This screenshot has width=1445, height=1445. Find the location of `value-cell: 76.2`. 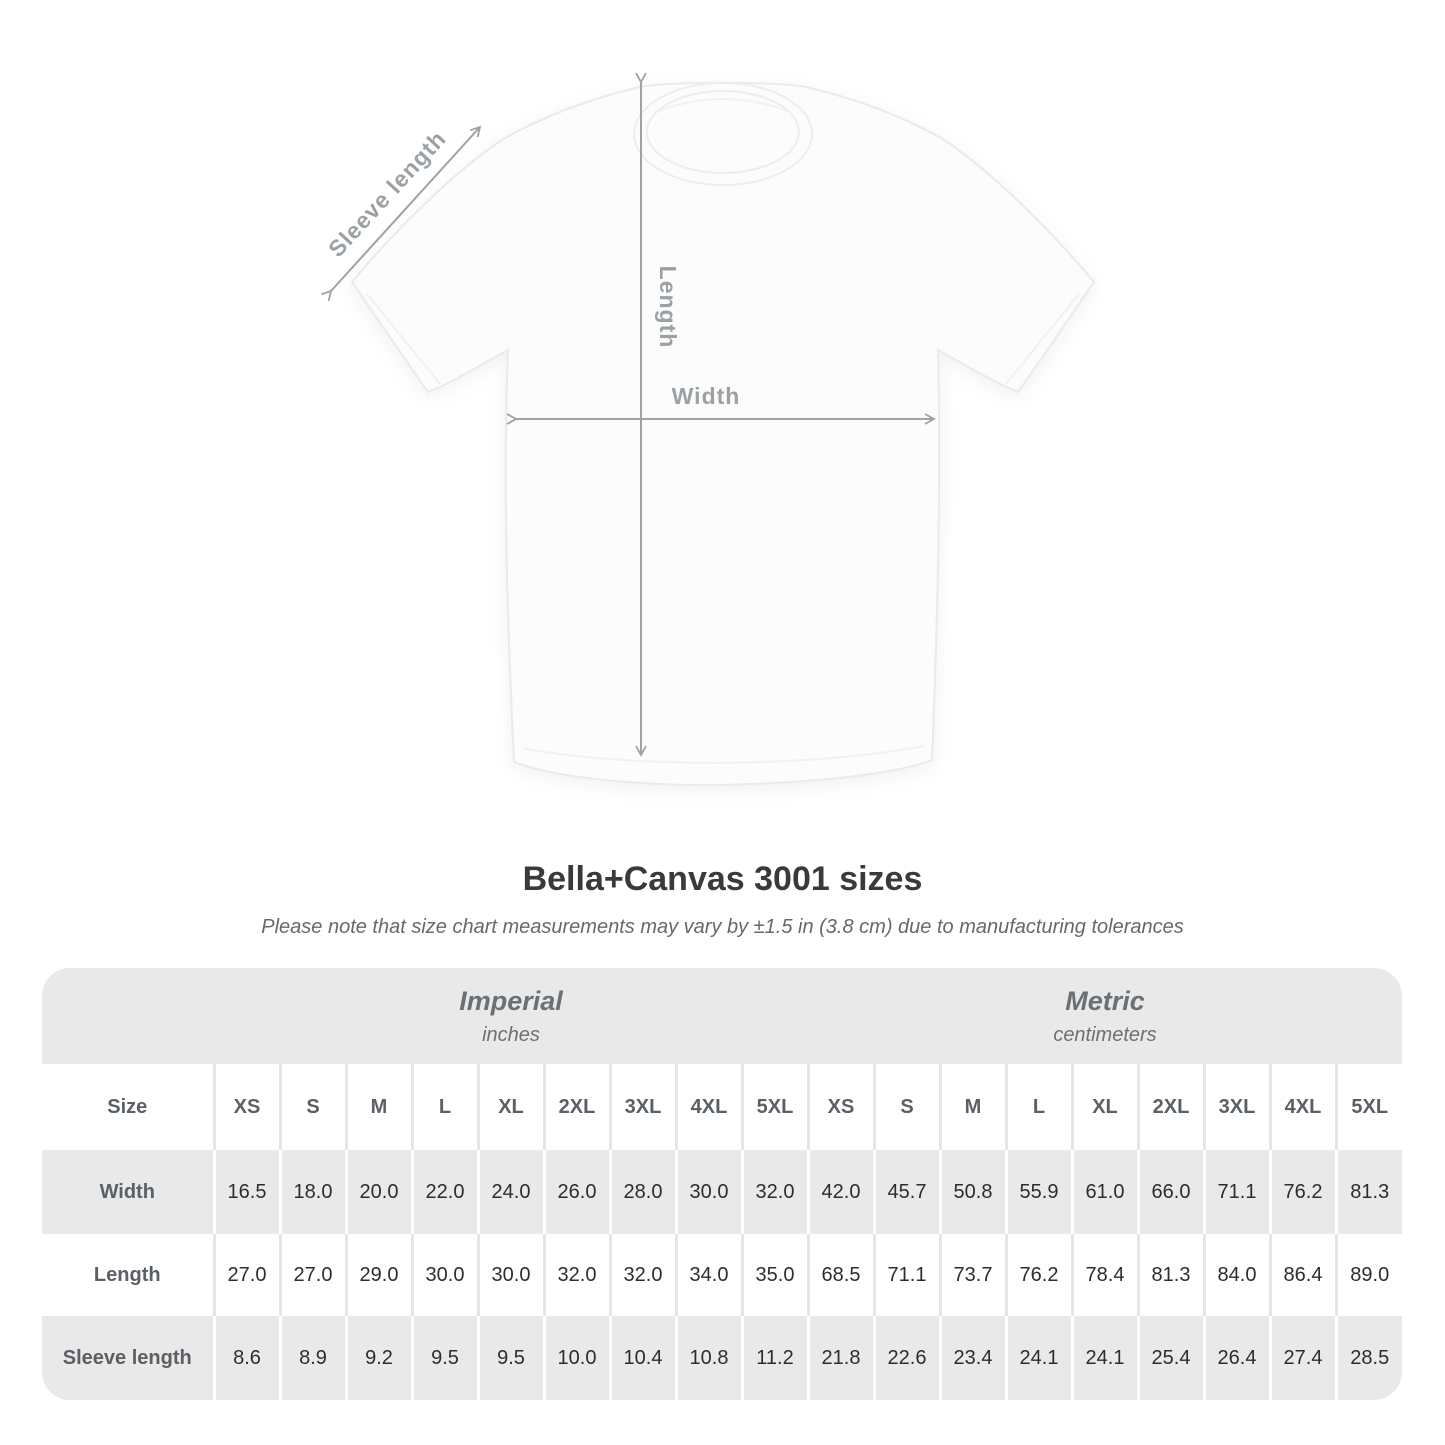

value-cell: 76.2 is located at coordinates (1038, 1275).